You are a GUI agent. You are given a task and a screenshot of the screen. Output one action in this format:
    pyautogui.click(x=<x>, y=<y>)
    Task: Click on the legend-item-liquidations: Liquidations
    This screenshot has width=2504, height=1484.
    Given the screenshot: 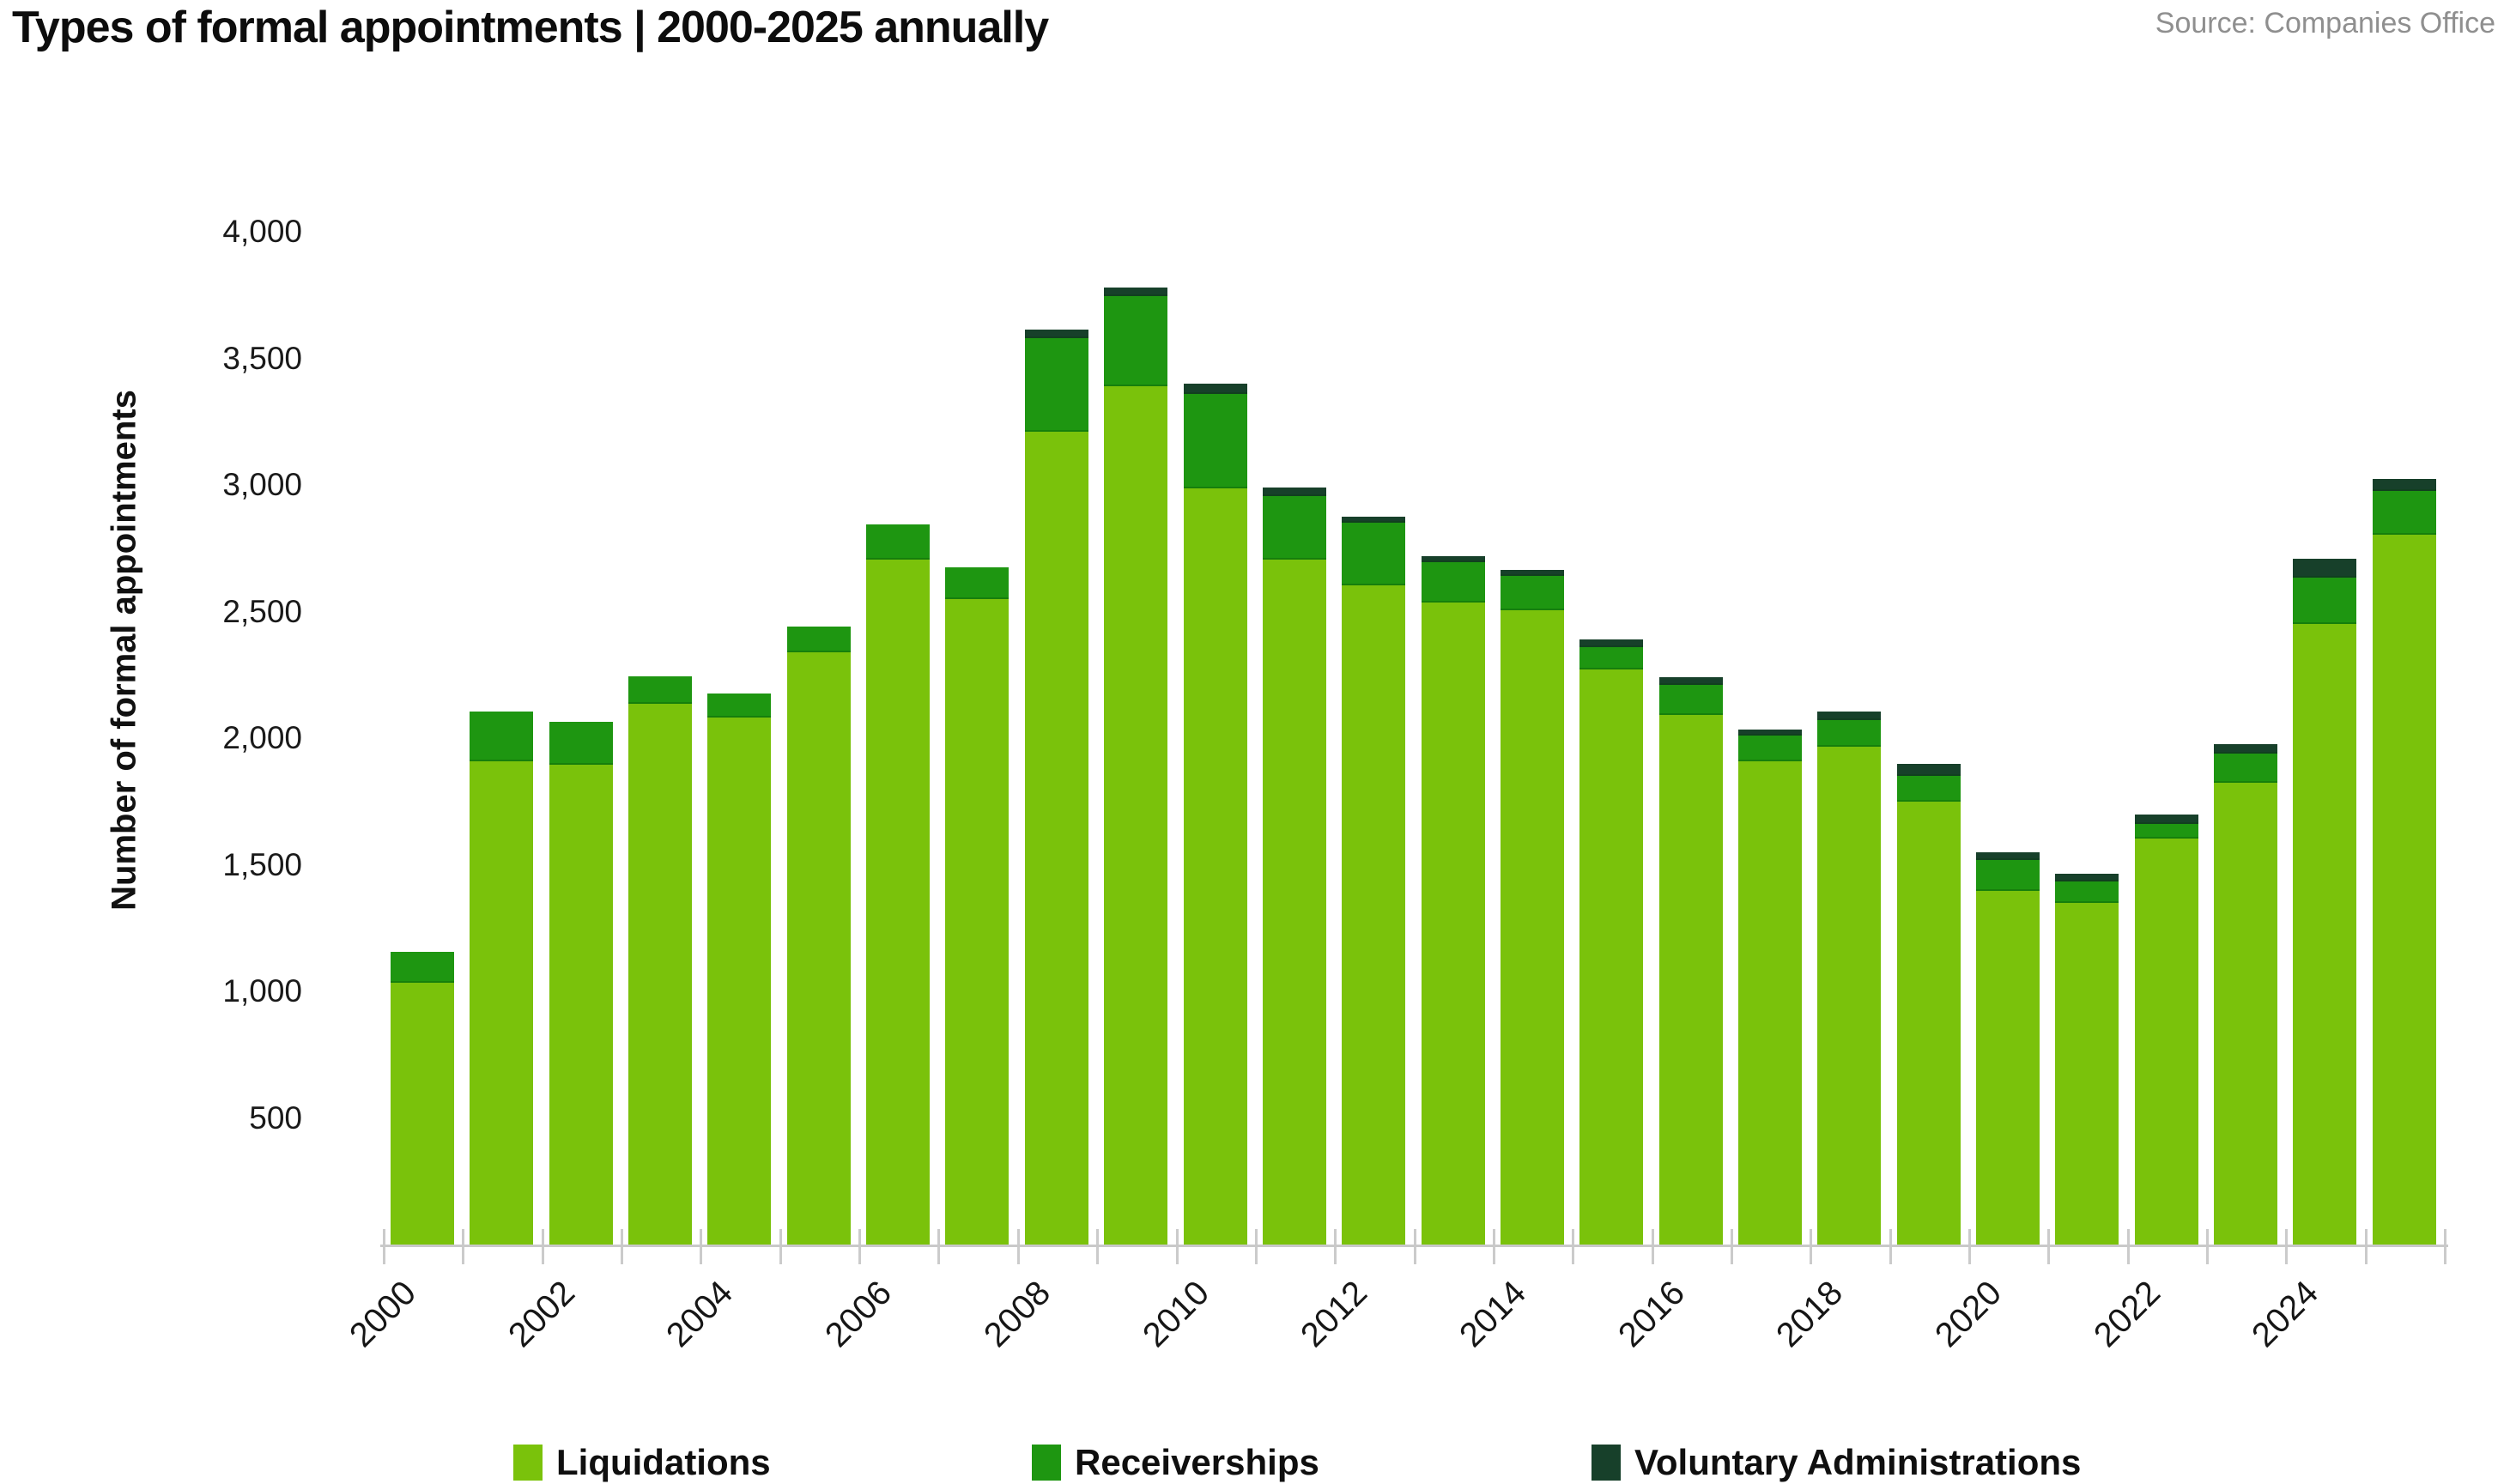 What is the action you would take?
    pyautogui.click(x=642, y=1462)
    